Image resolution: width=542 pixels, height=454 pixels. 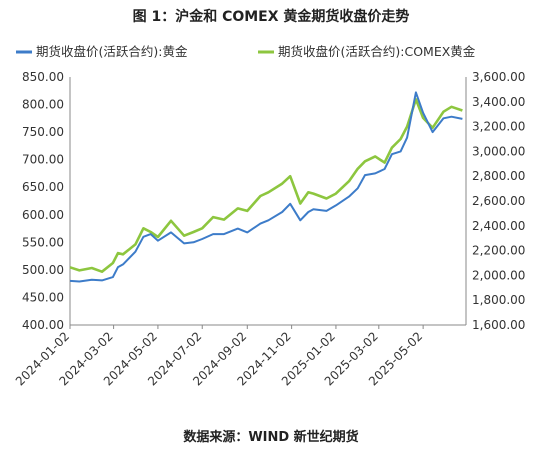 I want to click on chart-title: 图 1：沪金和 COMEX 黄金期货收盘价走势, so click(x=271, y=17).